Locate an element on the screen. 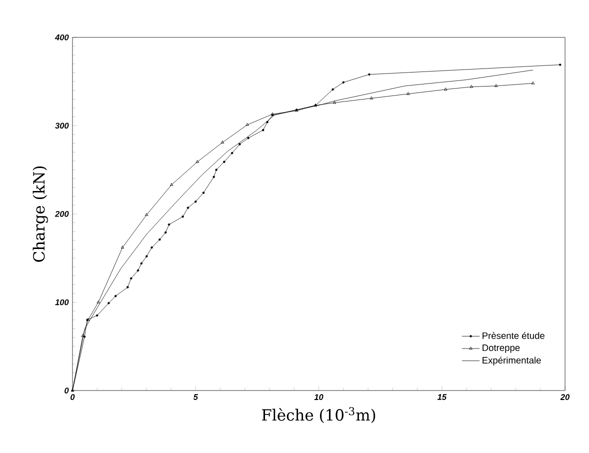  x-tick-label: 20 is located at coordinates (565, 397).